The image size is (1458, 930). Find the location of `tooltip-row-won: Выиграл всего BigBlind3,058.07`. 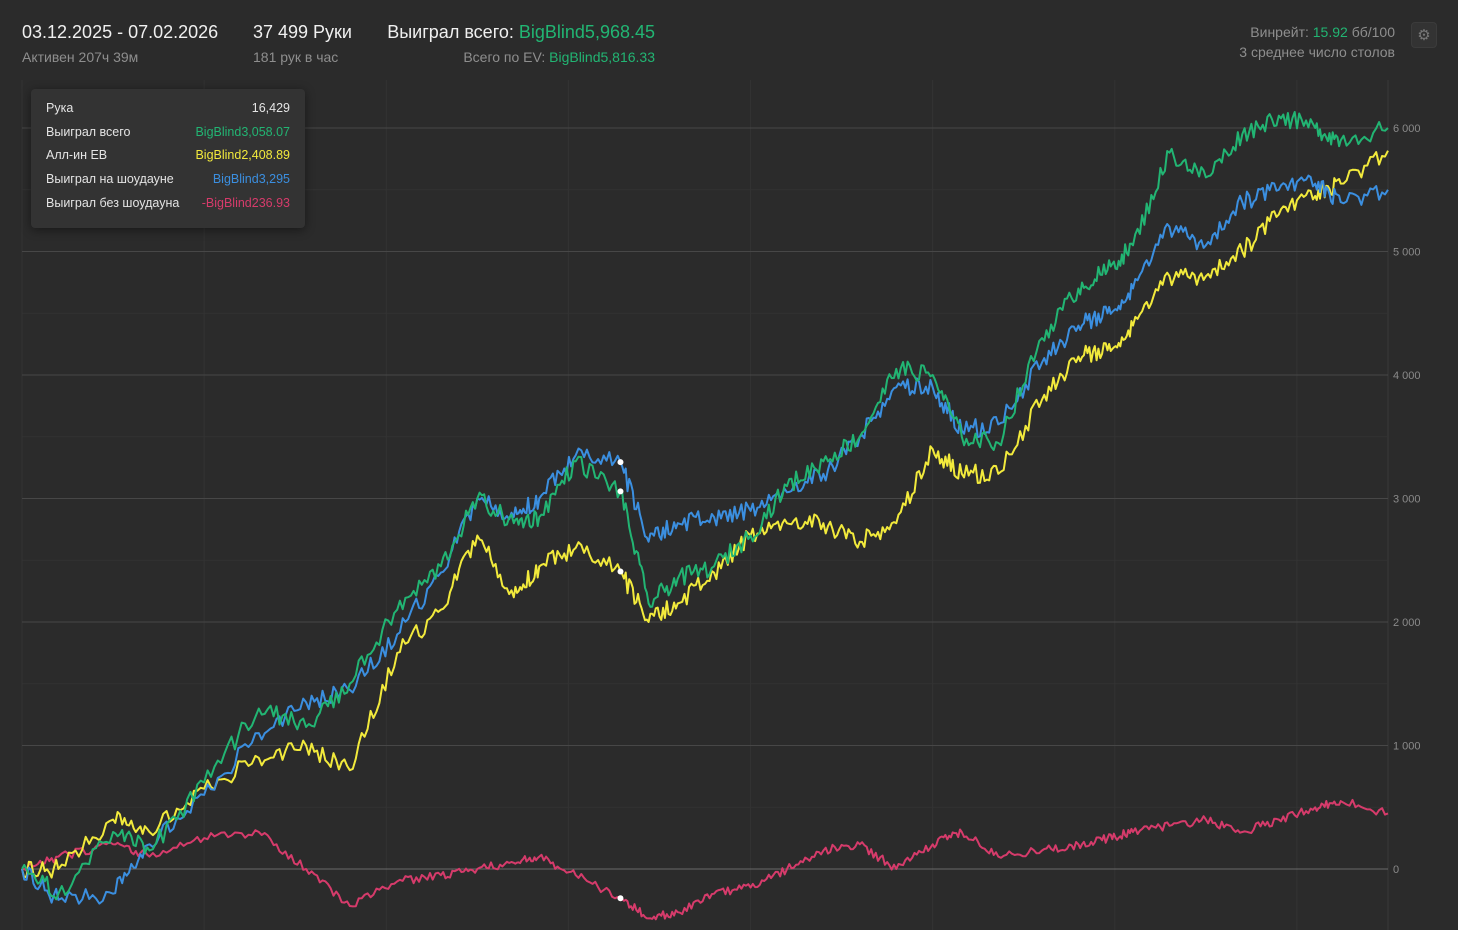

tooltip-row-won: Выиграл всего BigBlind3,058.07 is located at coordinates (168, 137).